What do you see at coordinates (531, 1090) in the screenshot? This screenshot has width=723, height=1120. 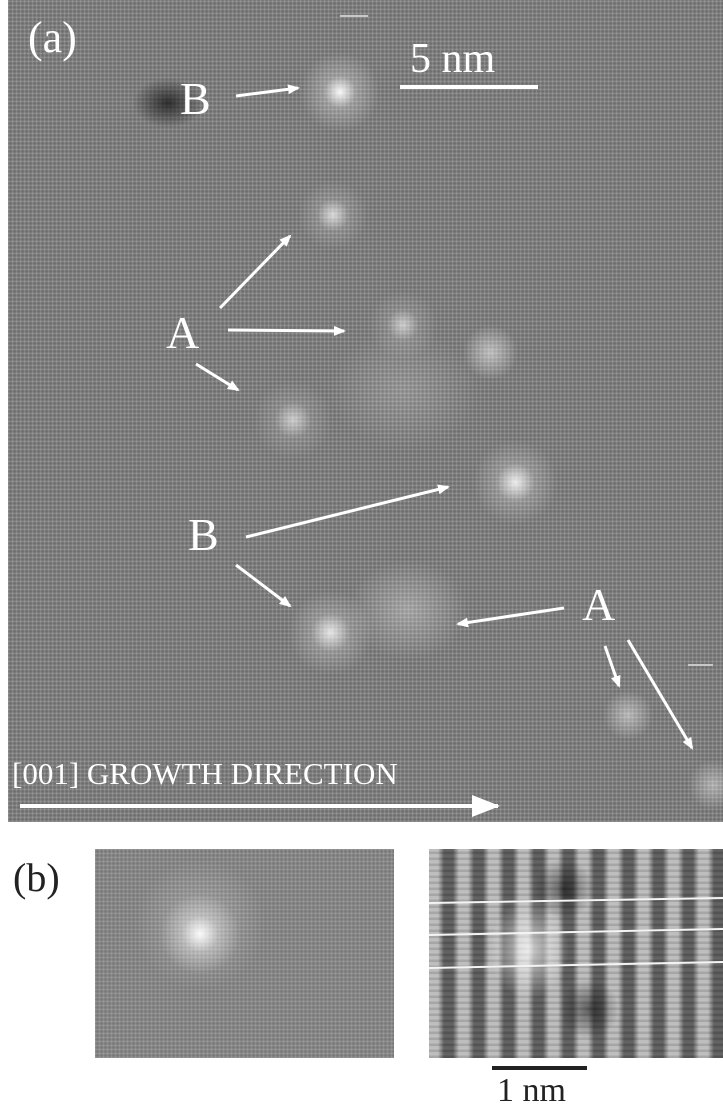 I see `scale-bar-b-label: 1 nm` at bounding box center [531, 1090].